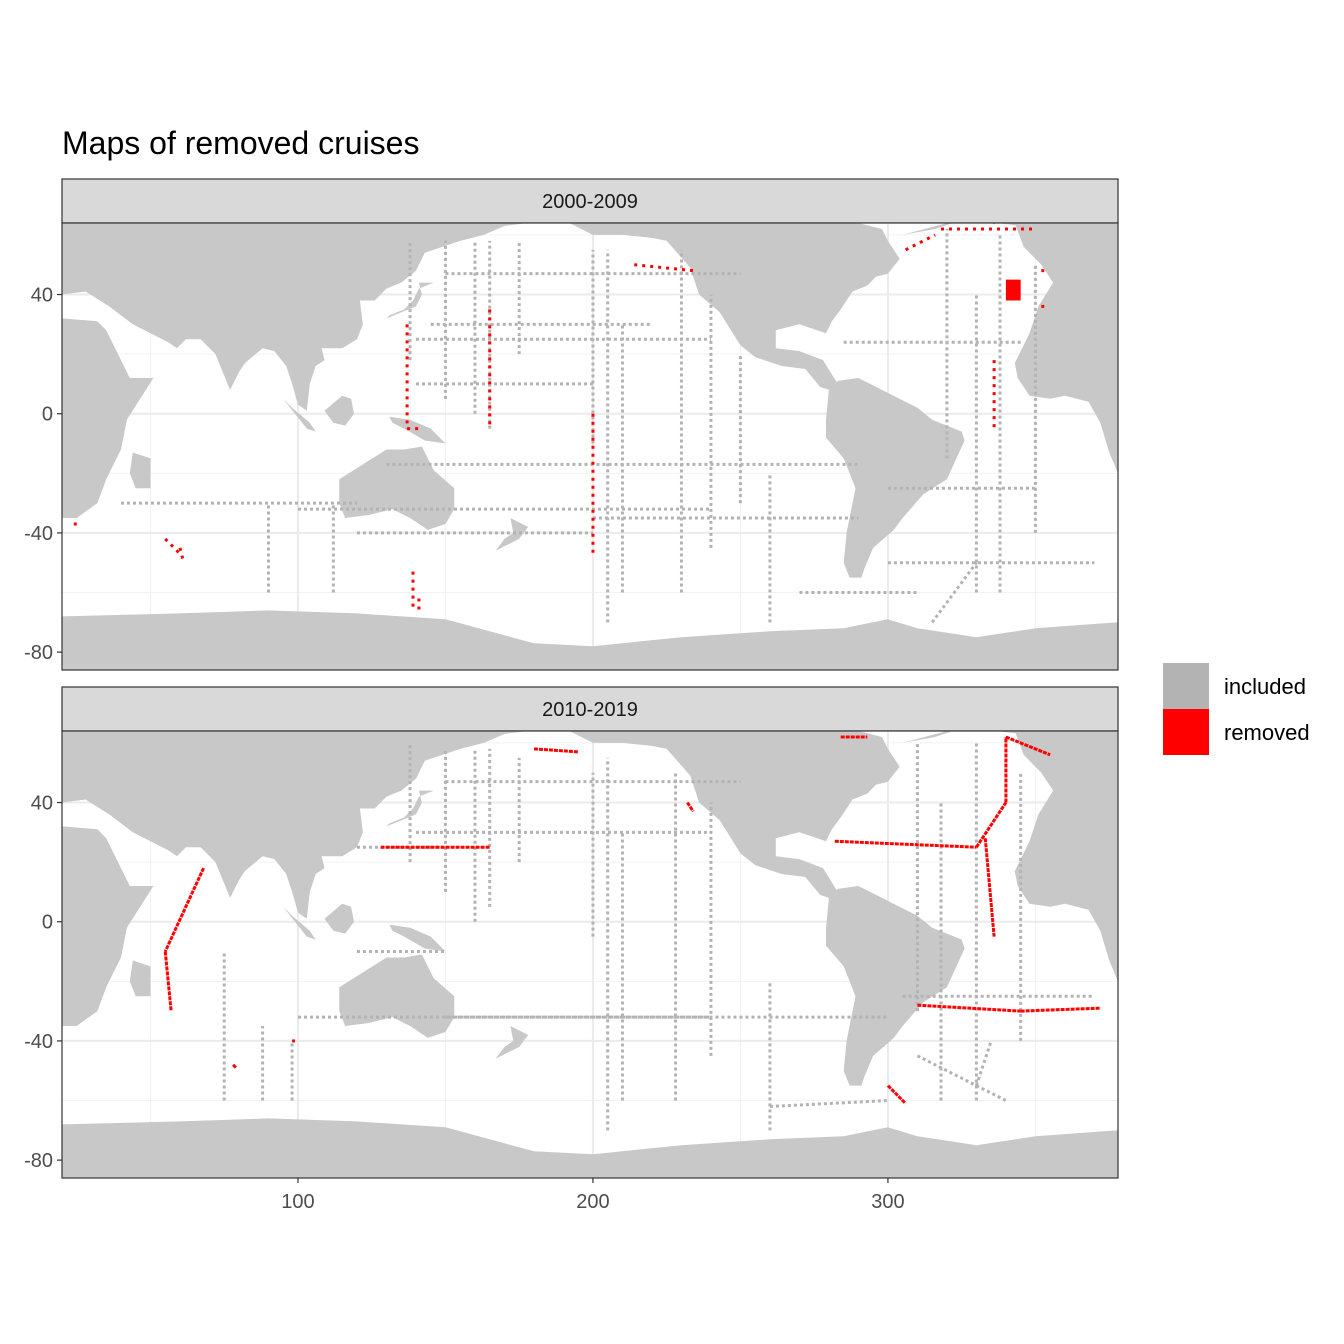  Describe the element at coordinates (1236, 709) in the screenshot. I see `legend: included removed` at that location.